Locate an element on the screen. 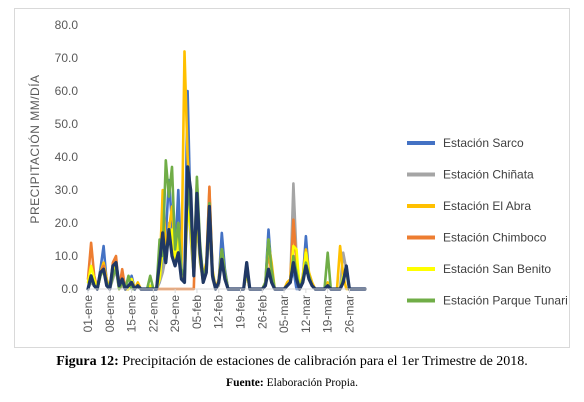 The height and width of the screenshot is (402, 584). y-tick-label: 60.0 is located at coordinates (67, 91).